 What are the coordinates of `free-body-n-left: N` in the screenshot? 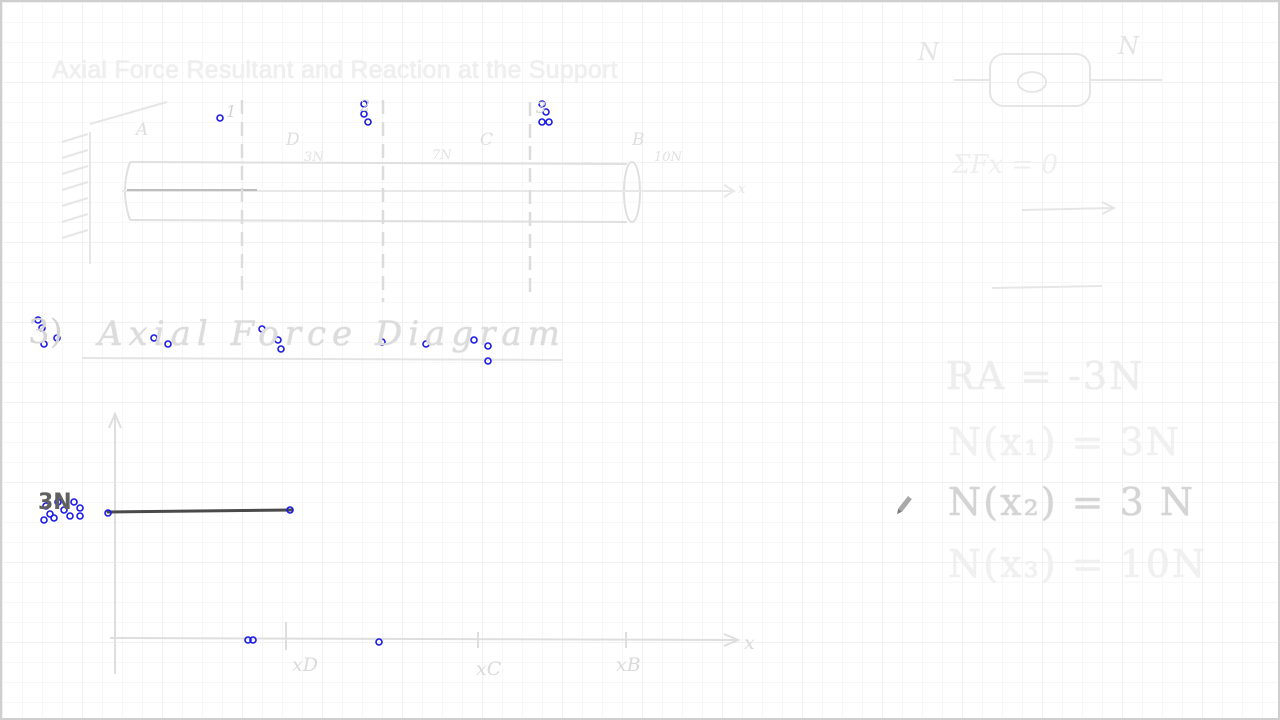 It's located at (928, 52).